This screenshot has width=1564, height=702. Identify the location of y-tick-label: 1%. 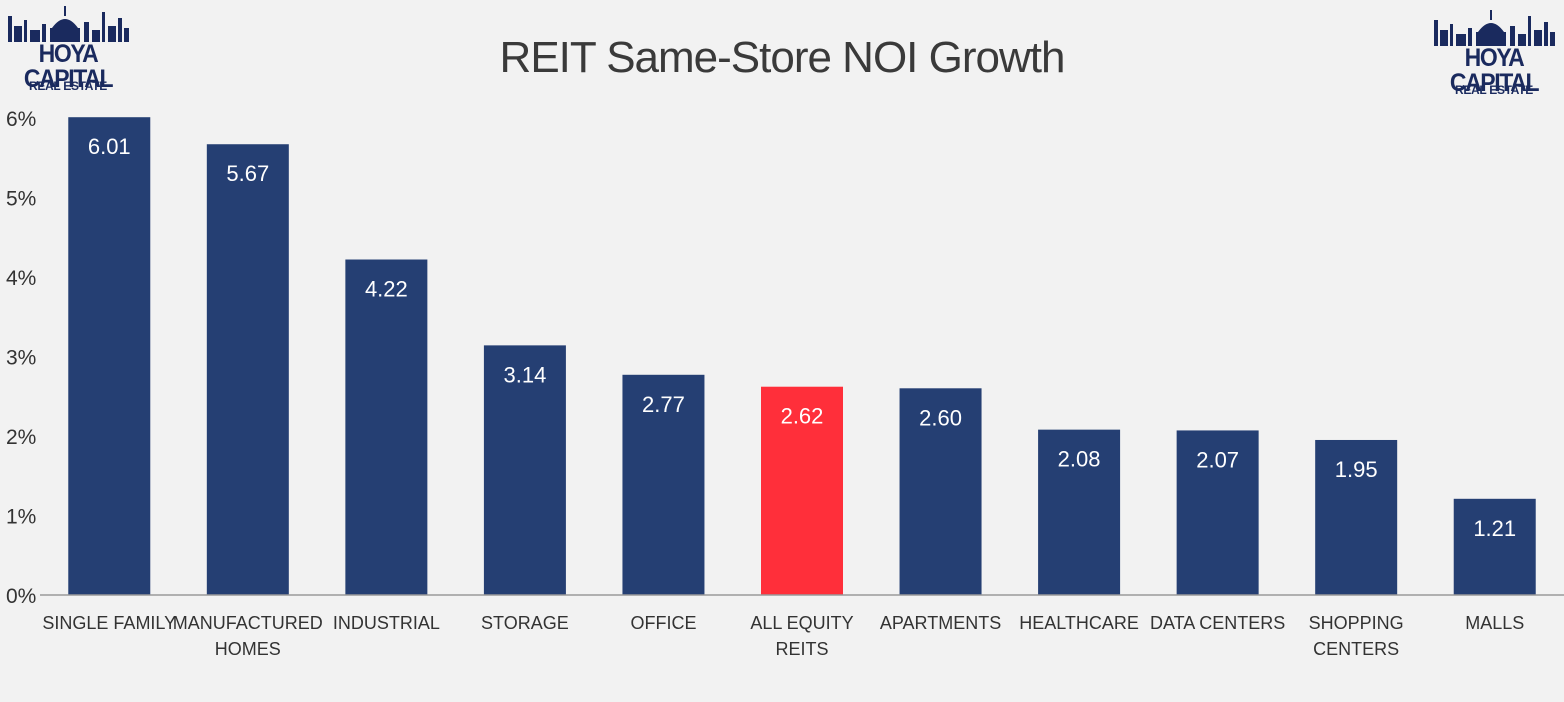
(21, 517).